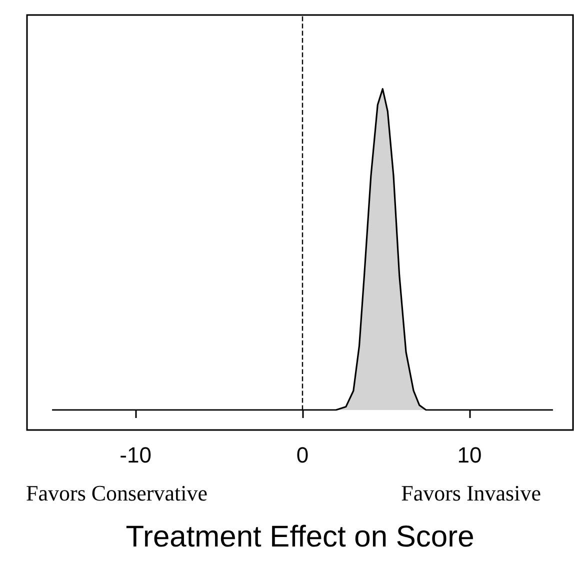  What do you see at coordinates (469, 455) in the screenshot?
I see `x-tick-label: 10` at bounding box center [469, 455].